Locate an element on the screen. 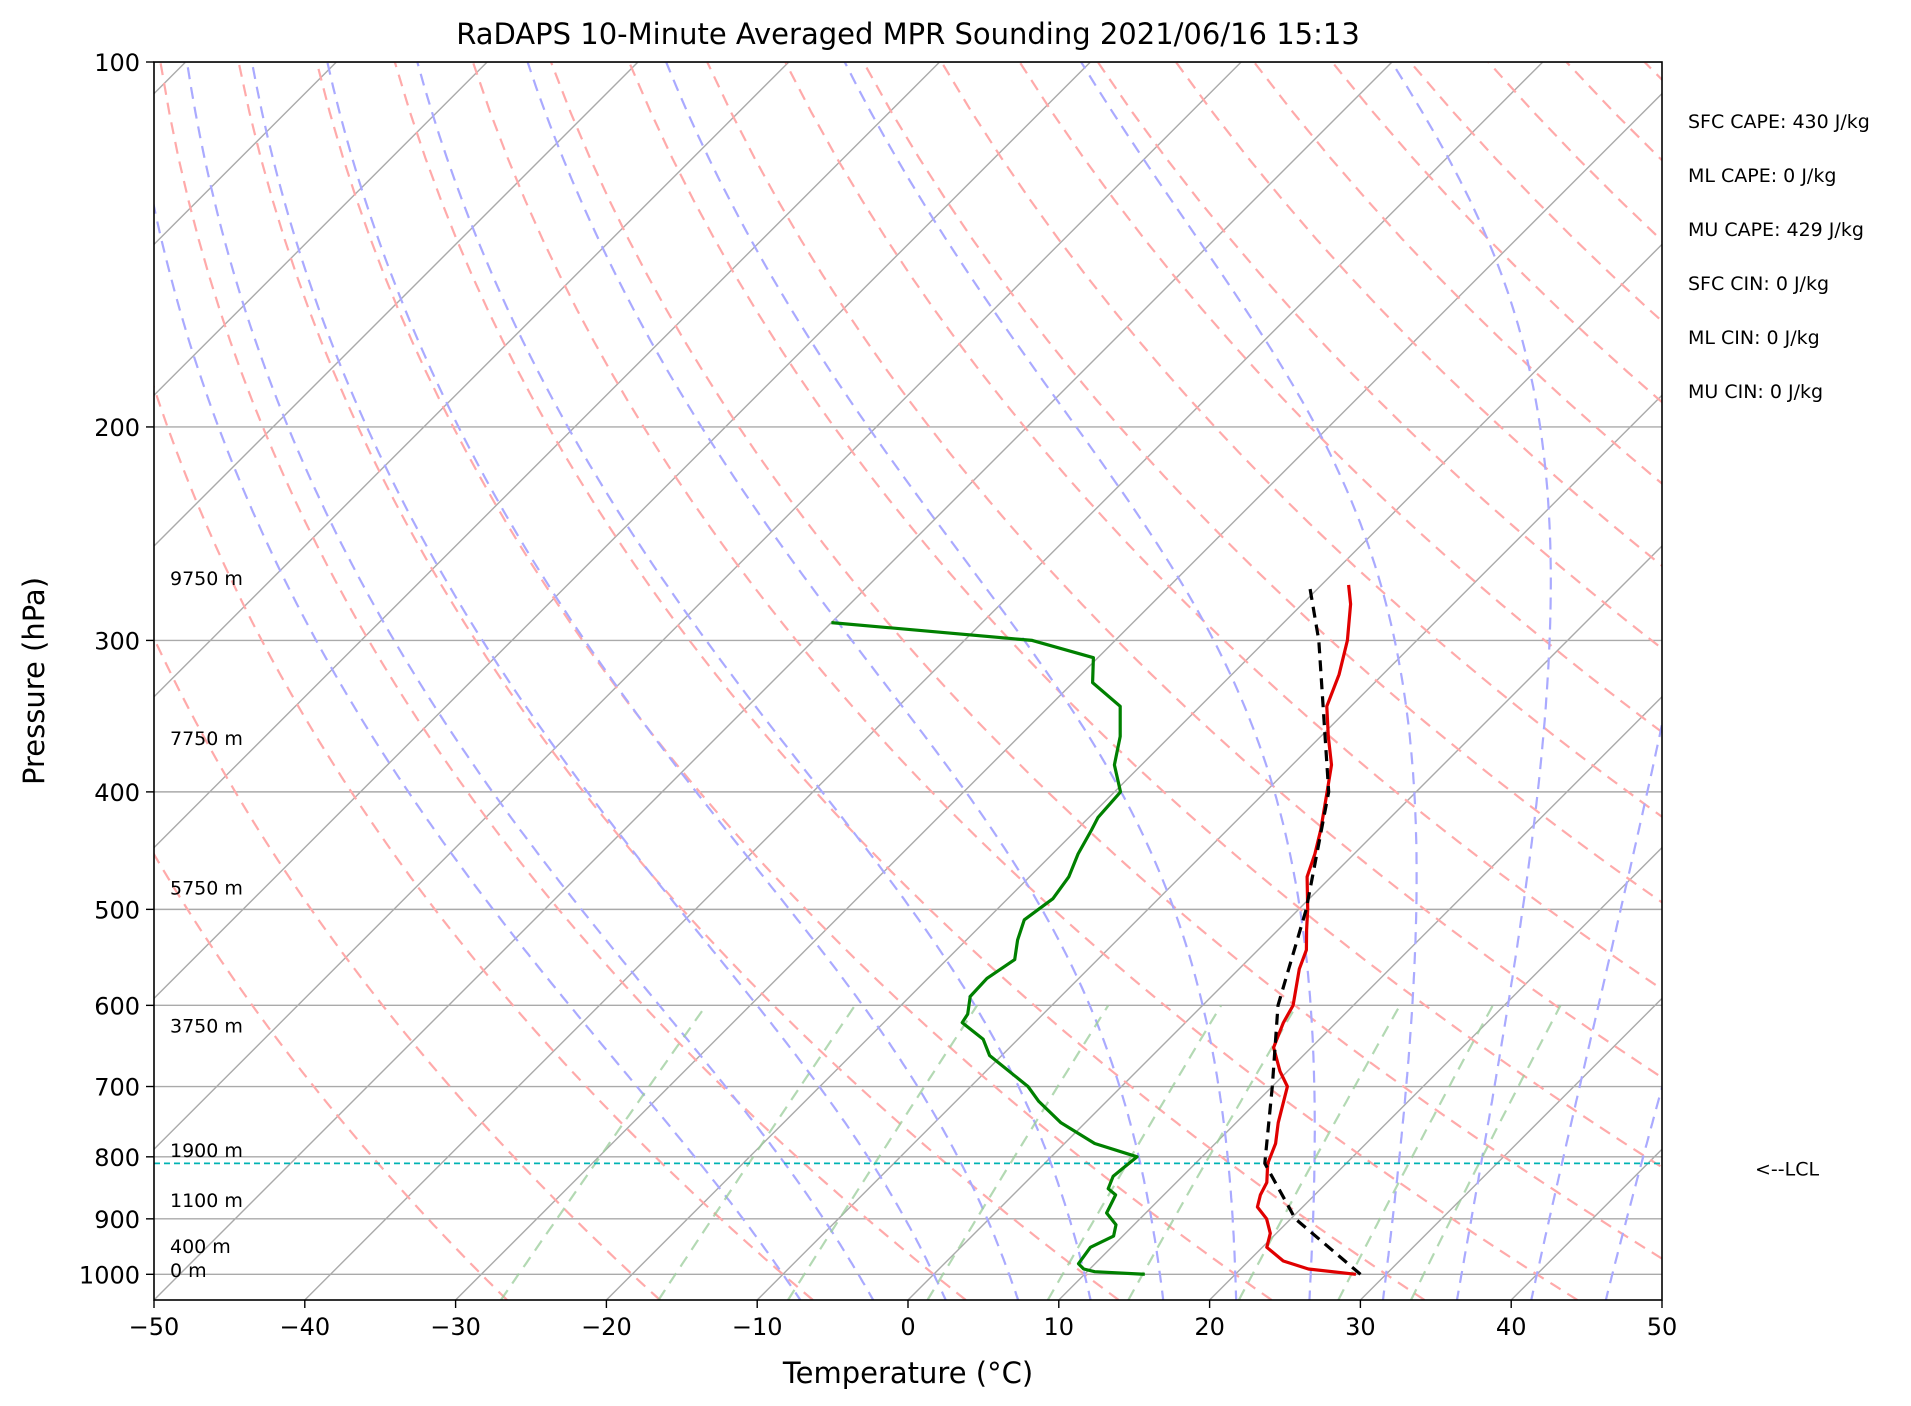 This screenshot has width=1911, height=1406. y-tick-label: 900 is located at coordinates (117, 1220).